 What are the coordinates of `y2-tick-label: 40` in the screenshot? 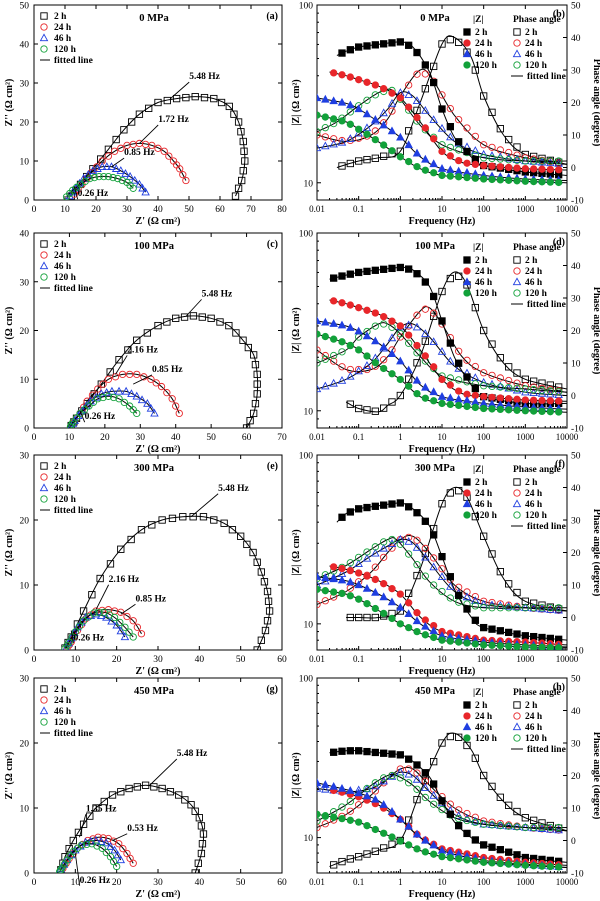 It's located at (576, 39).